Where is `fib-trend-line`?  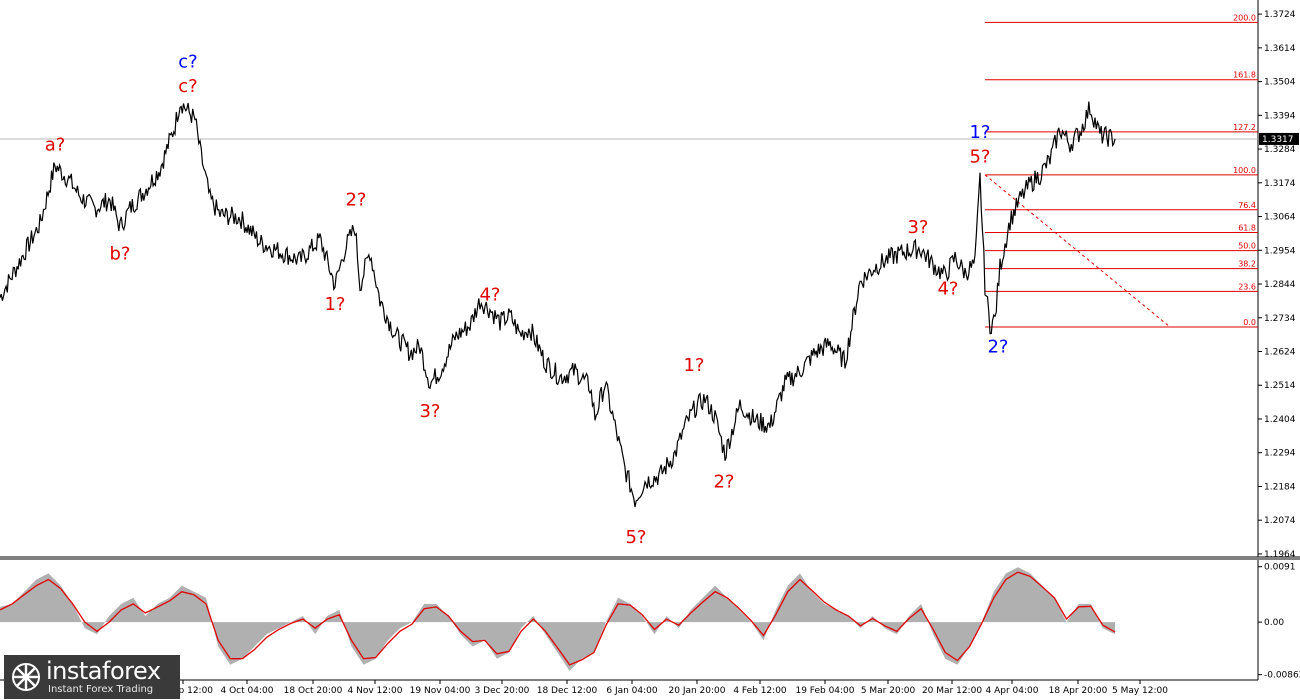
fib-trend-line is located at coordinates (1077, 251).